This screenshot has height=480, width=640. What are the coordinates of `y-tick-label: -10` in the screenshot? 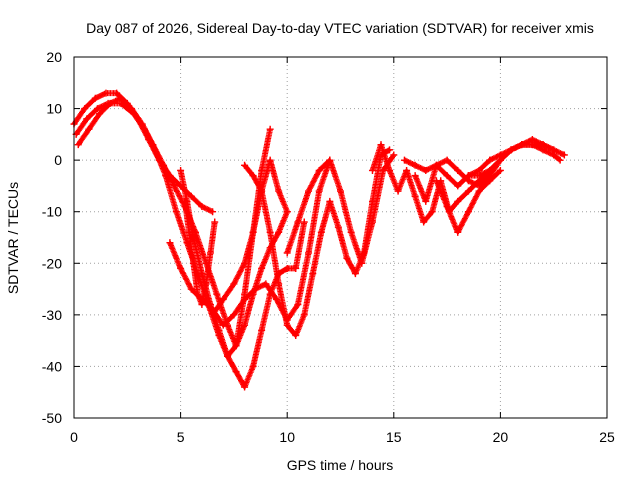 It's located at (52, 212).